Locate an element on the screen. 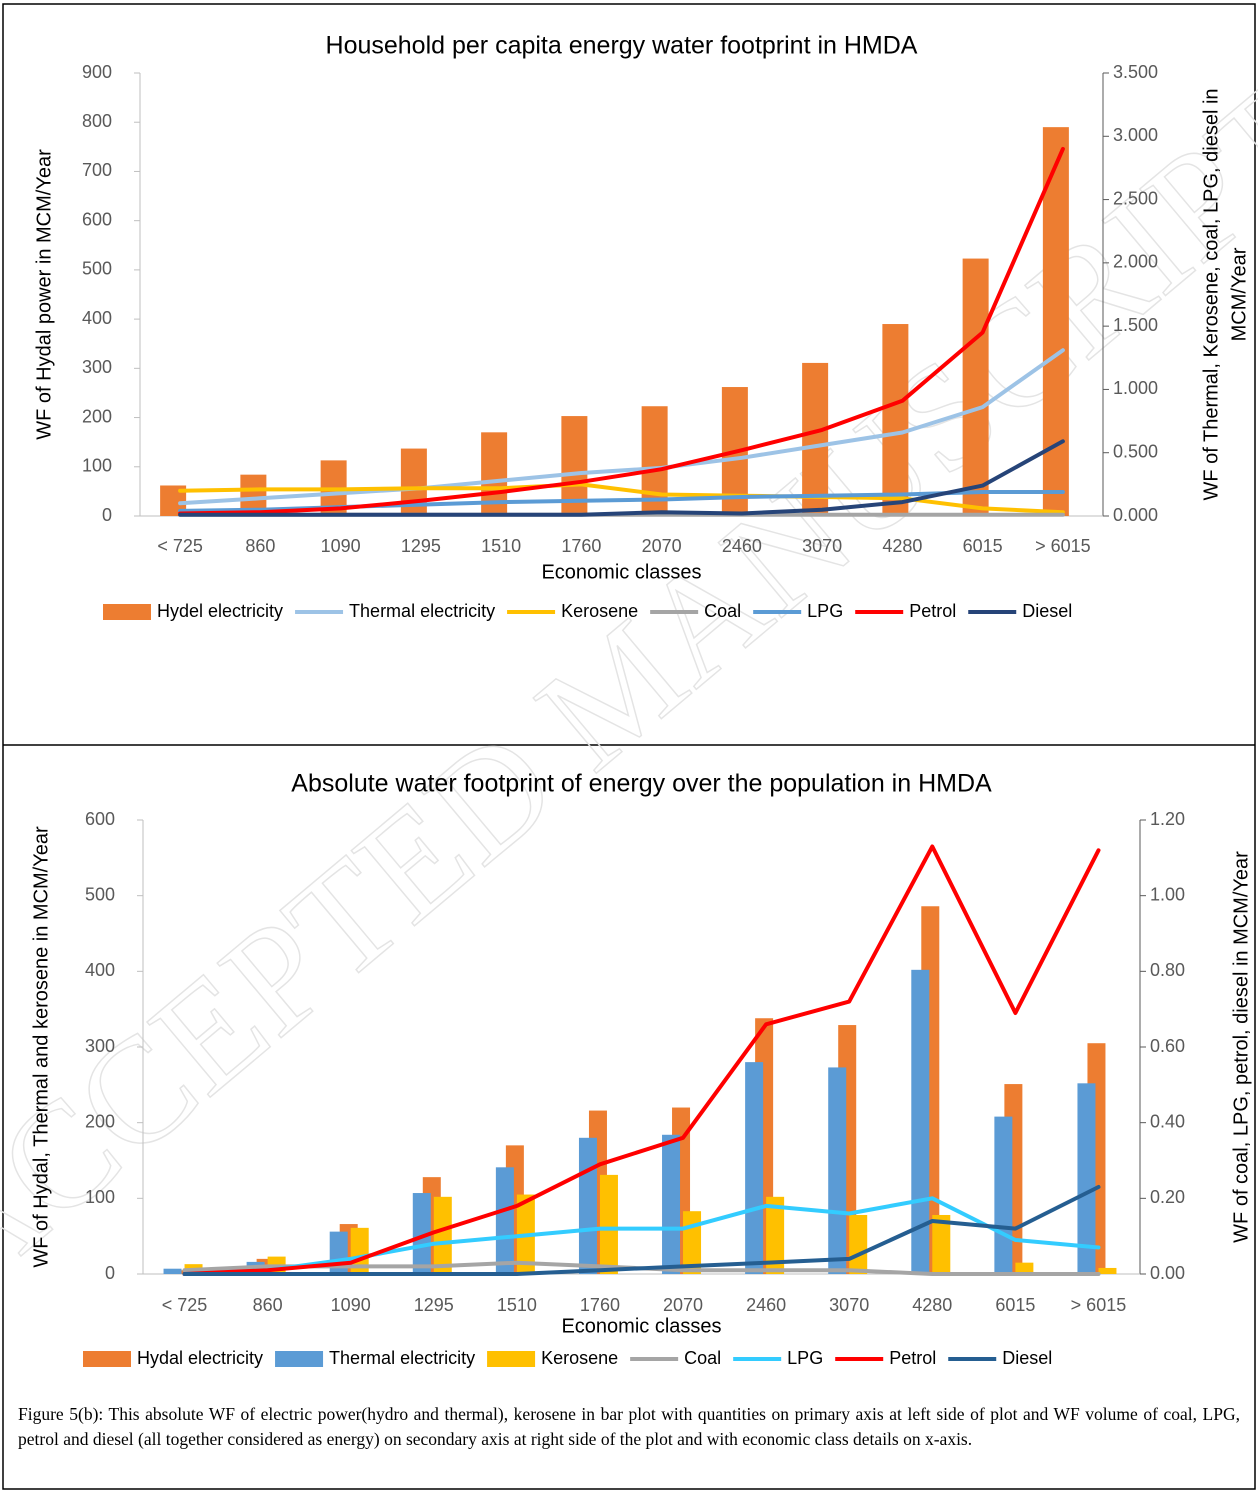 This screenshot has width=1258, height=1493. legend-label: Petrol is located at coordinates (912, 1358).